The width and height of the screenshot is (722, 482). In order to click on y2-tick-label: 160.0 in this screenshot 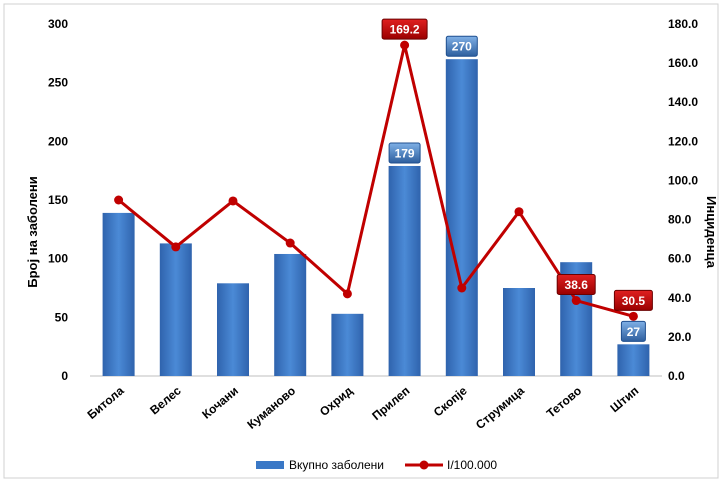, I will do `click(683, 63)`.